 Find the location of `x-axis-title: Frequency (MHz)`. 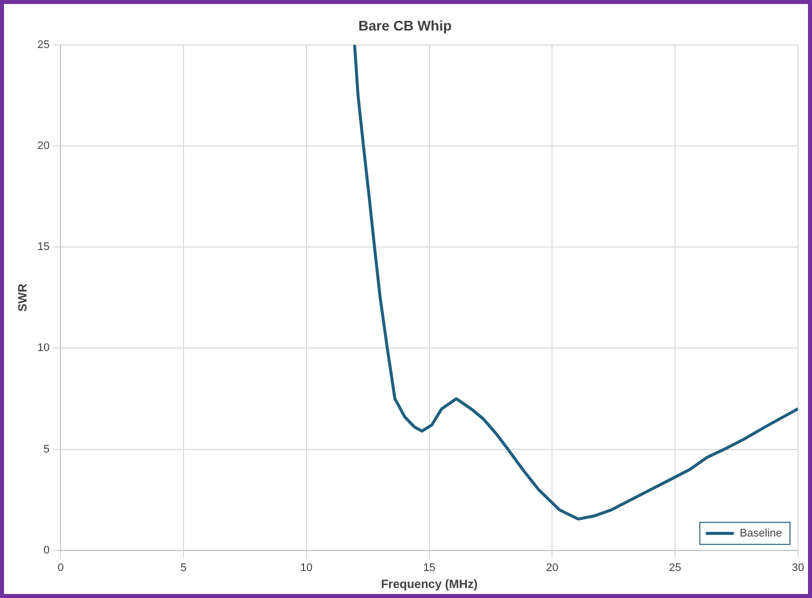

x-axis-title: Frequency (MHz) is located at coordinates (429, 584).